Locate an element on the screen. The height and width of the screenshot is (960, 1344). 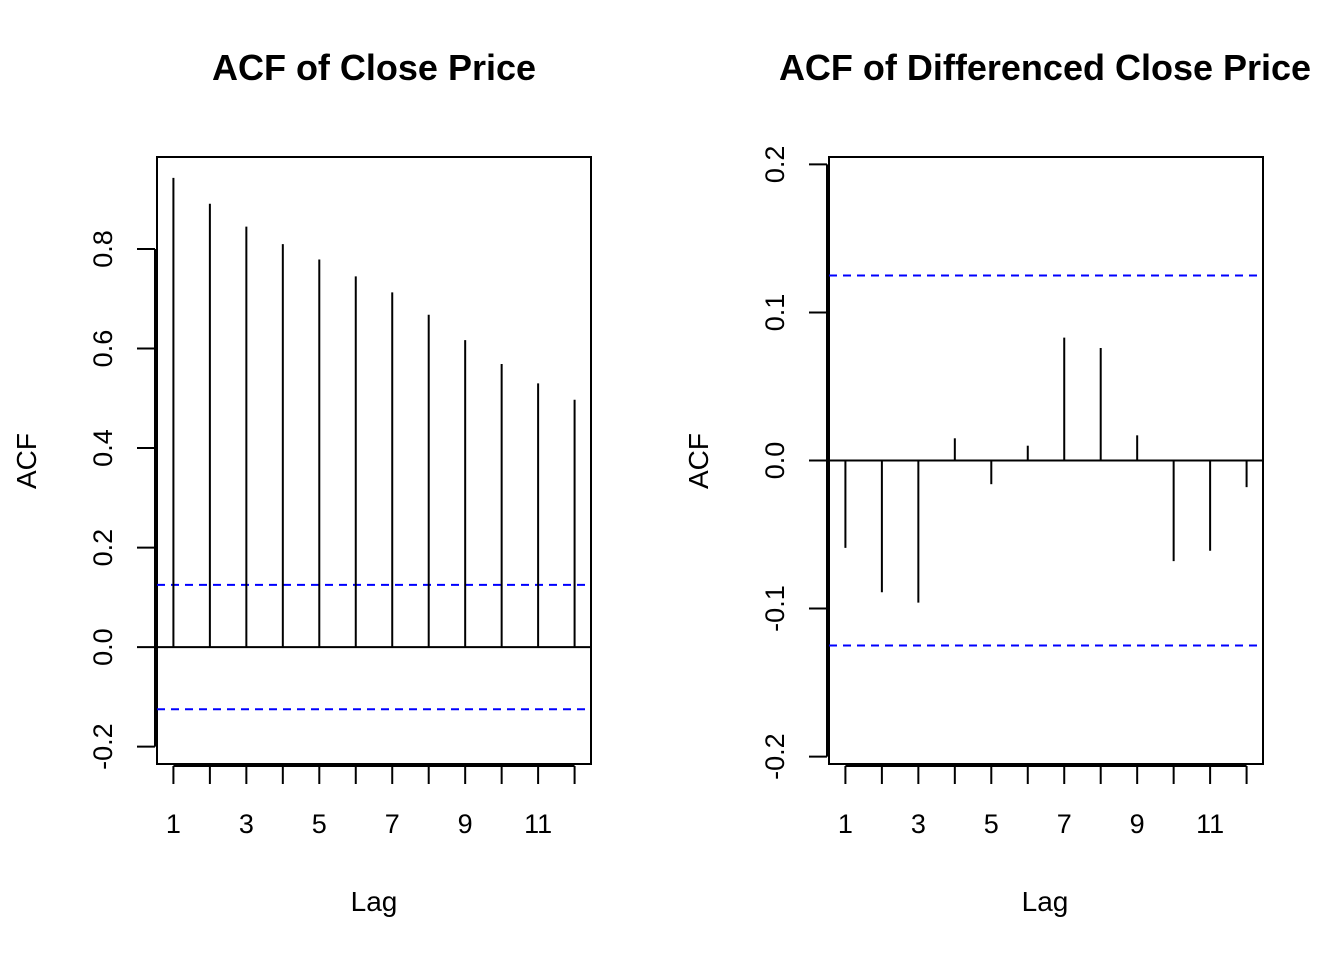
y-tick-label: 0.6 is located at coordinates (103, 349).